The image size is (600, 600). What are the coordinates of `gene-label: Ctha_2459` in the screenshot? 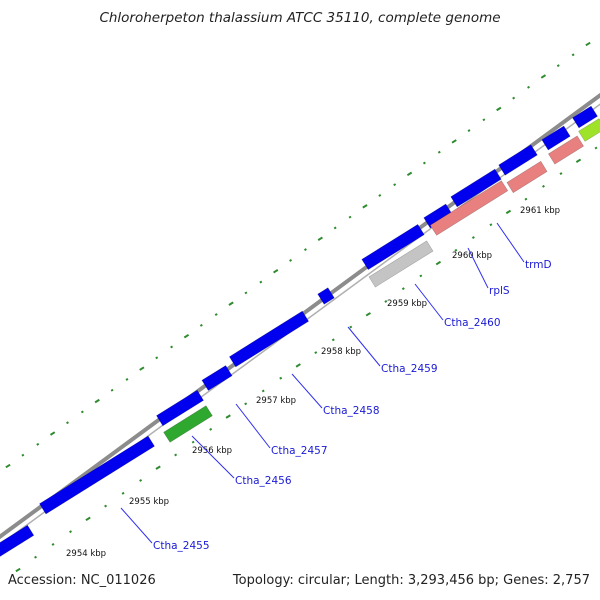 It's located at (409, 369).